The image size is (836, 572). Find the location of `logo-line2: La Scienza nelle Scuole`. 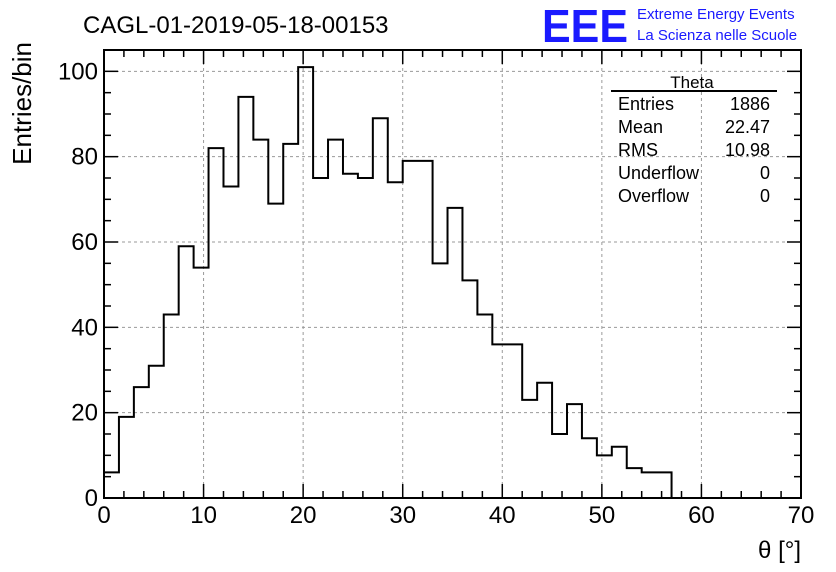

logo-line2: La Scienza nelle Scuole is located at coordinates (717, 35).